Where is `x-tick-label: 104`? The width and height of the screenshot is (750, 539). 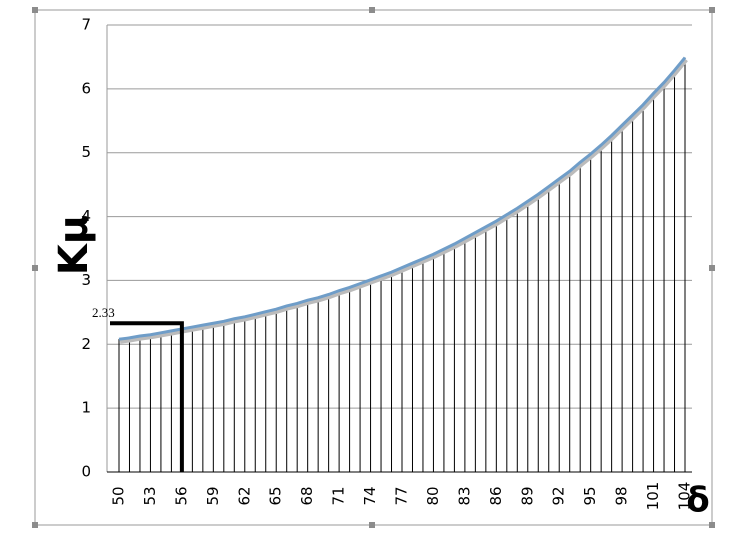 x-tick-label: 104 is located at coordinates (685, 496).